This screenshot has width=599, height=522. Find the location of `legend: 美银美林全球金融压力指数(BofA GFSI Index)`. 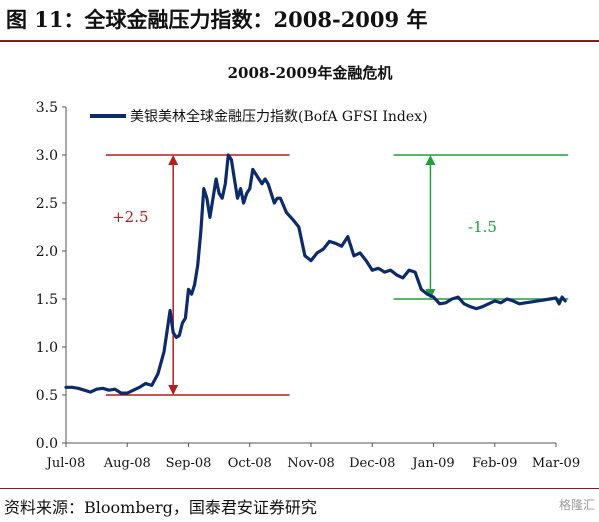

legend: 美银美林全球金融压力指数(BofA GFSI Index) is located at coordinates (259, 116).